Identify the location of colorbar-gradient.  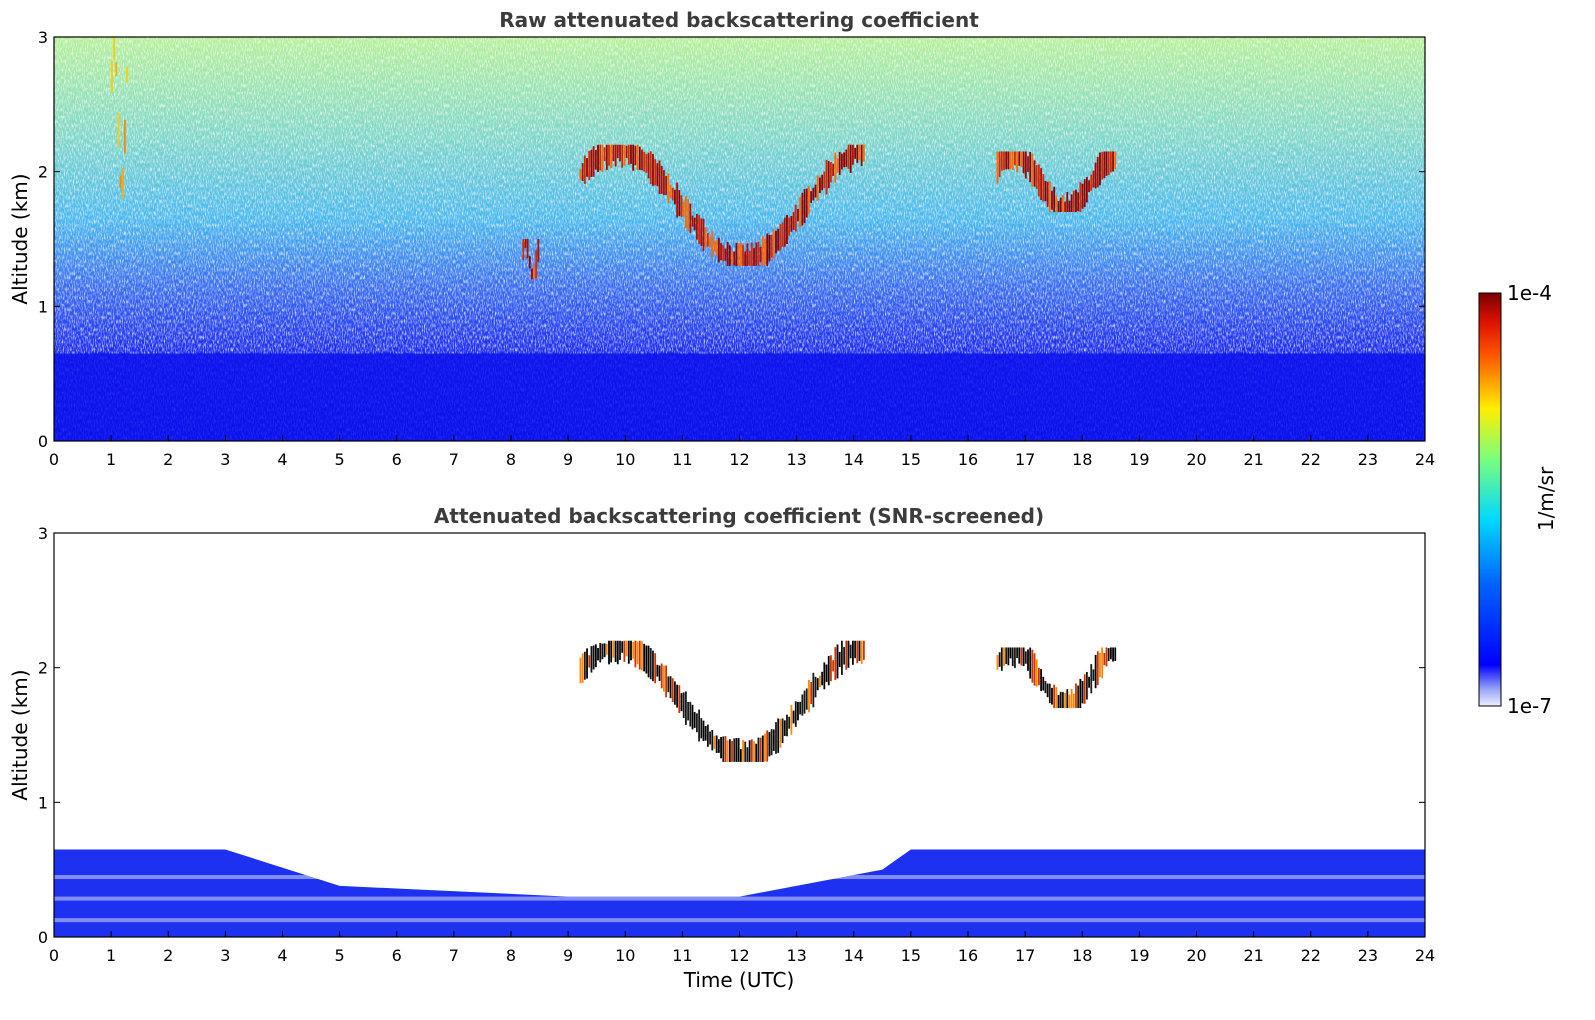
(1490, 499).